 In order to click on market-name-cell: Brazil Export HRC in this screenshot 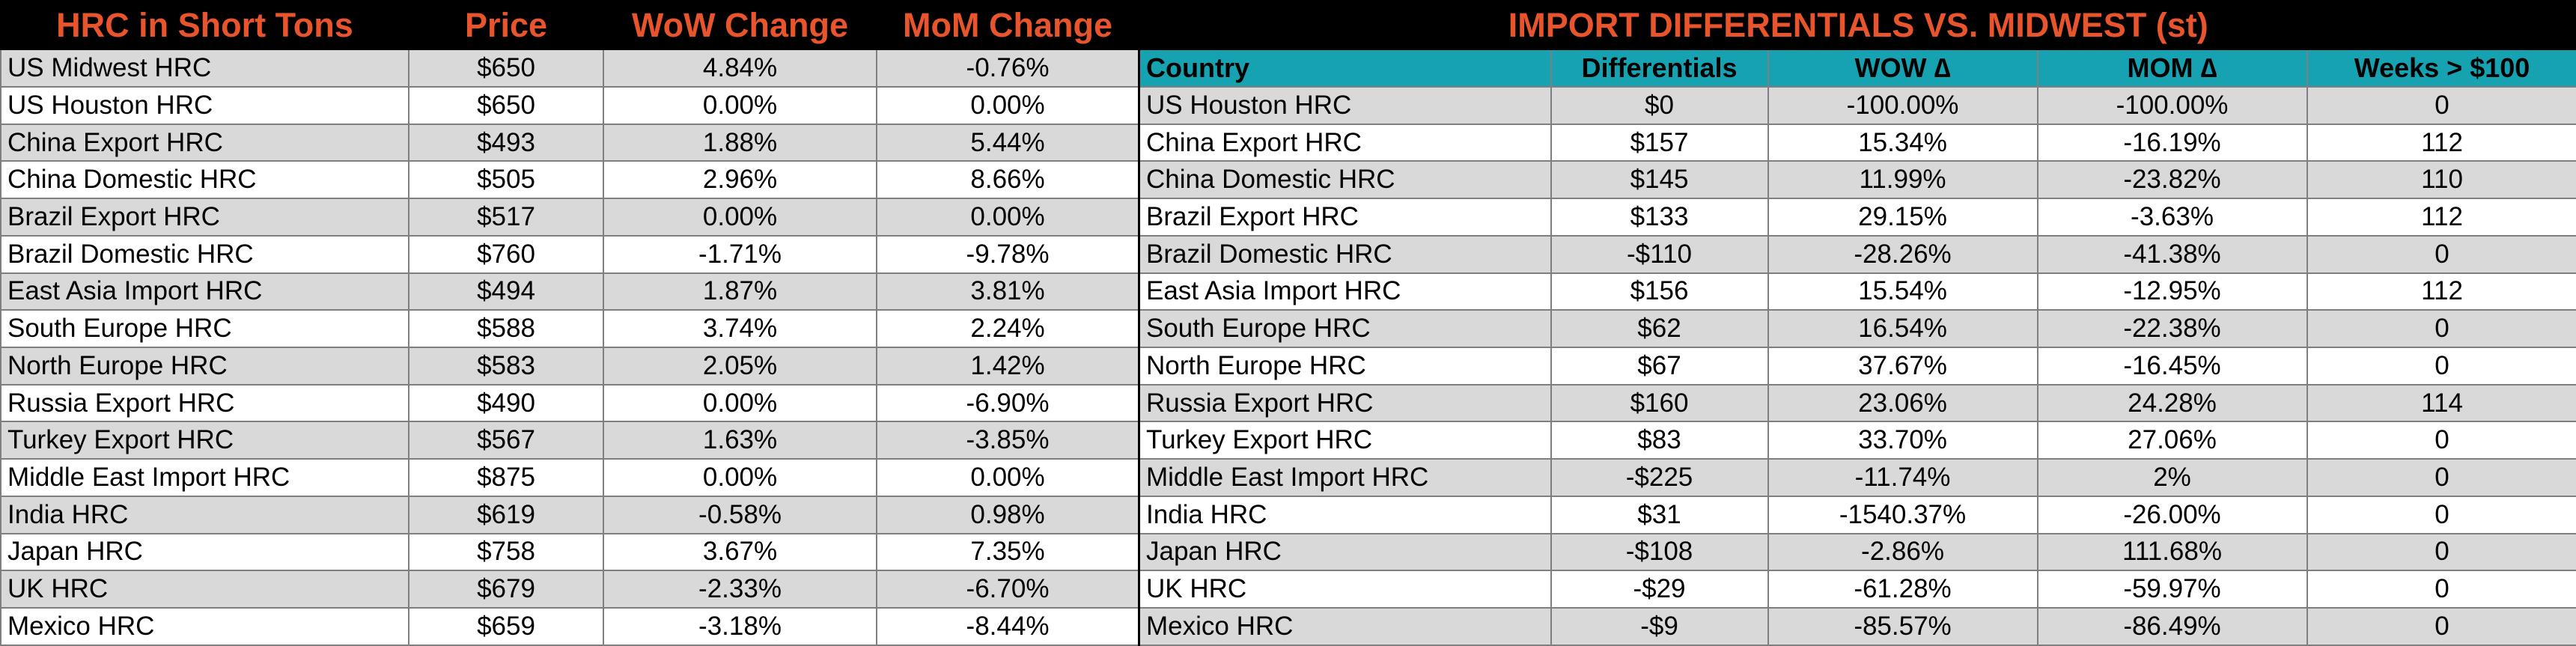, I will do `click(204, 218)`.